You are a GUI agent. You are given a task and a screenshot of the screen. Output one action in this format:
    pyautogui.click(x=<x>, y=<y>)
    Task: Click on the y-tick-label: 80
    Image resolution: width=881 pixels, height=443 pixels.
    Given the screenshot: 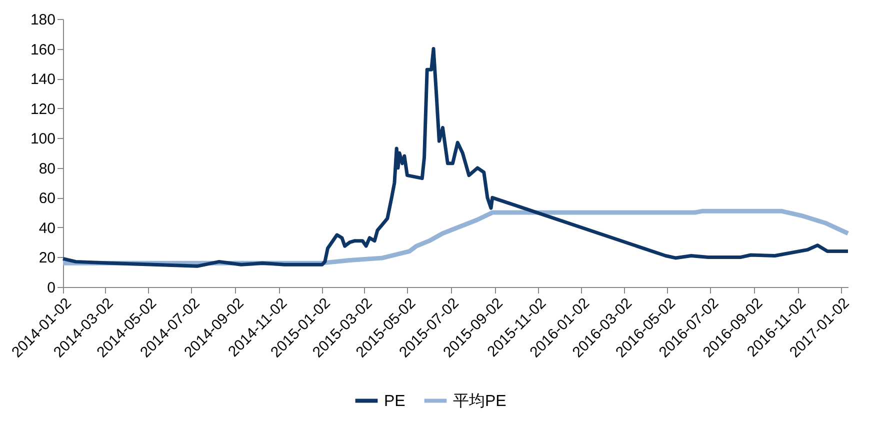 What is the action you would take?
    pyautogui.click(x=47, y=169)
    